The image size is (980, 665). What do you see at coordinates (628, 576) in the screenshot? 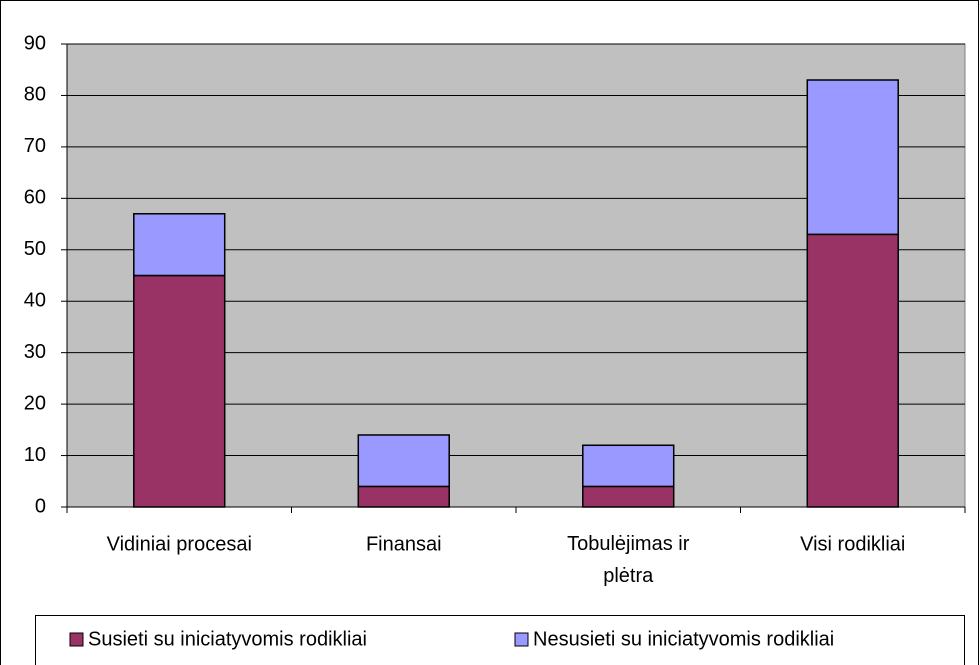
I see `x-tick-label-line: plėtra` at bounding box center [628, 576].